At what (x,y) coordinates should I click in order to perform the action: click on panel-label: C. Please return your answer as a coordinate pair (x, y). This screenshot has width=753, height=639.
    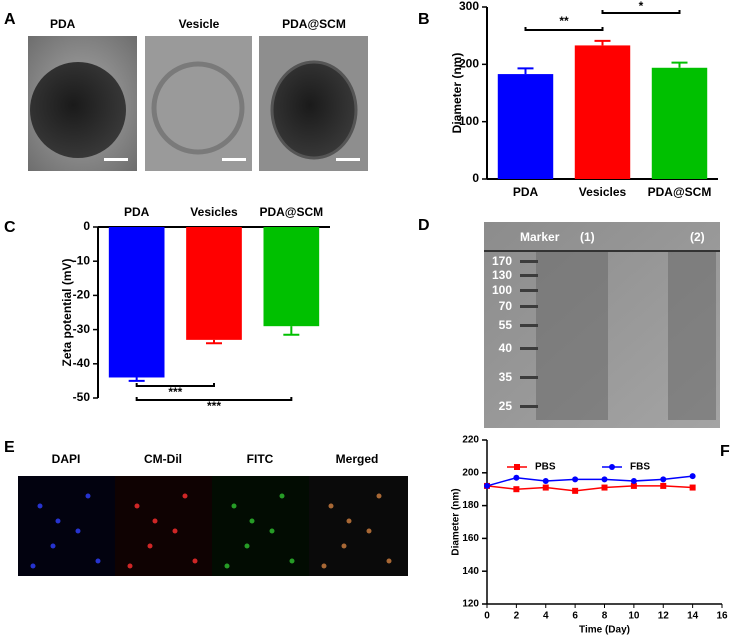
    Looking at the image, I should click on (10, 227).